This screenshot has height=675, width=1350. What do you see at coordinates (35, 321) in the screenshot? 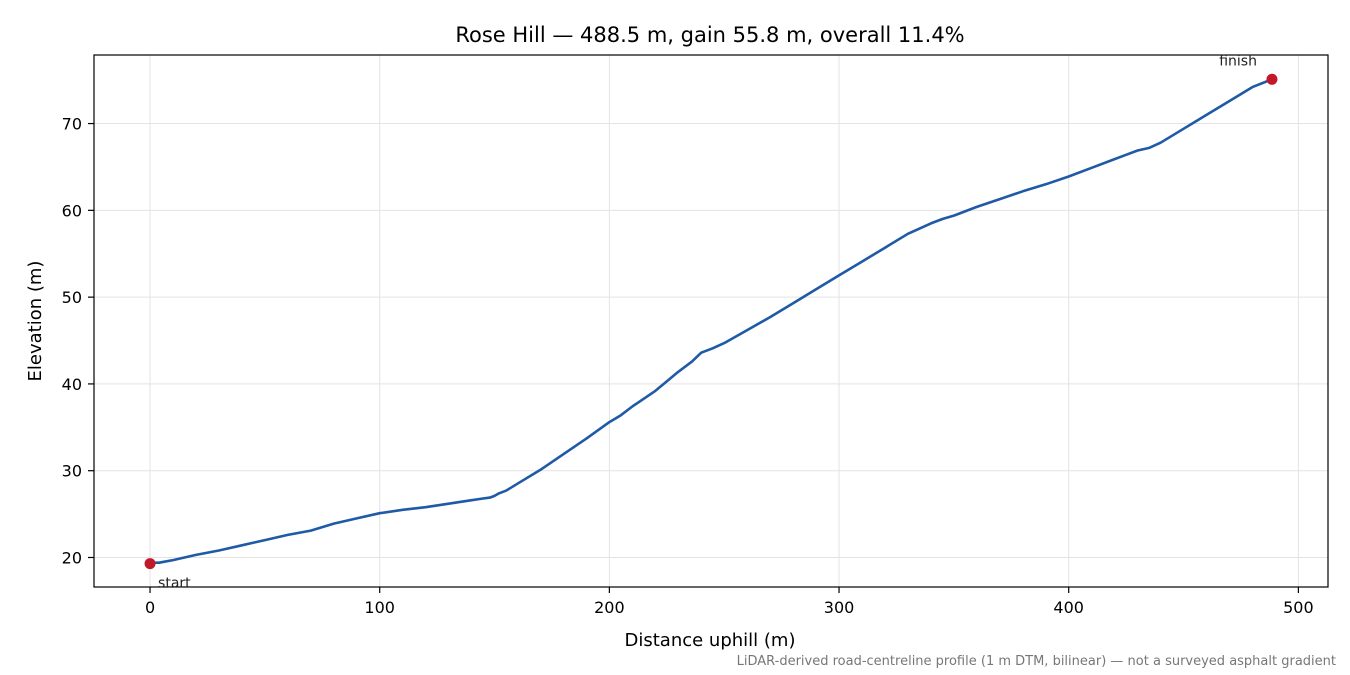
I see `y-axis-label: Elevation (m)` at bounding box center [35, 321].